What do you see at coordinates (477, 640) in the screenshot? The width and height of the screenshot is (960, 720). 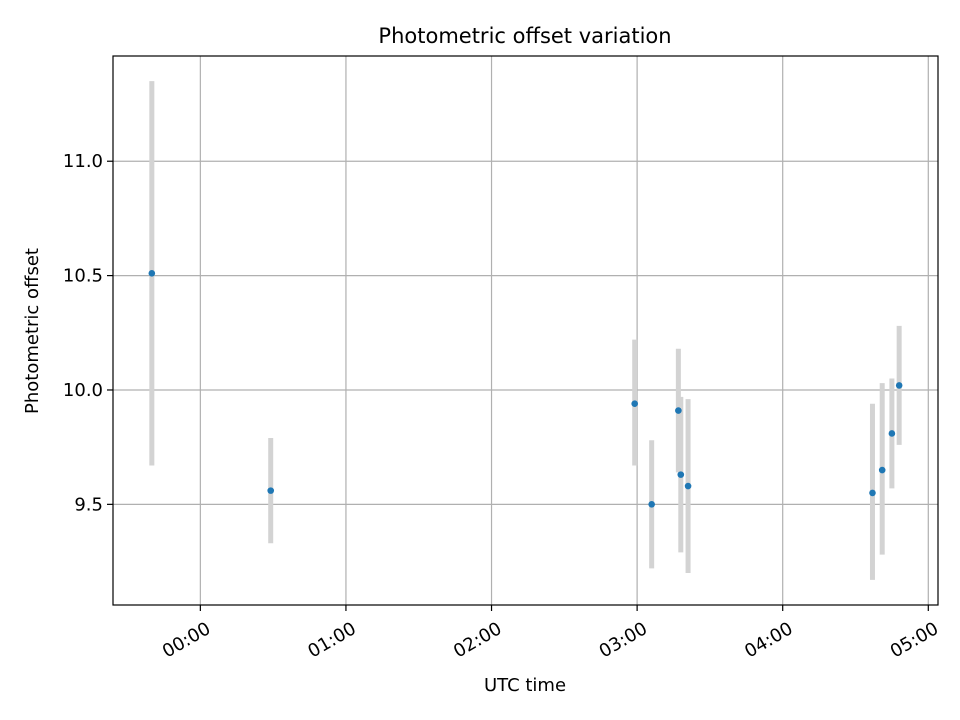 I see `x-tick-label: 02:00` at bounding box center [477, 640].